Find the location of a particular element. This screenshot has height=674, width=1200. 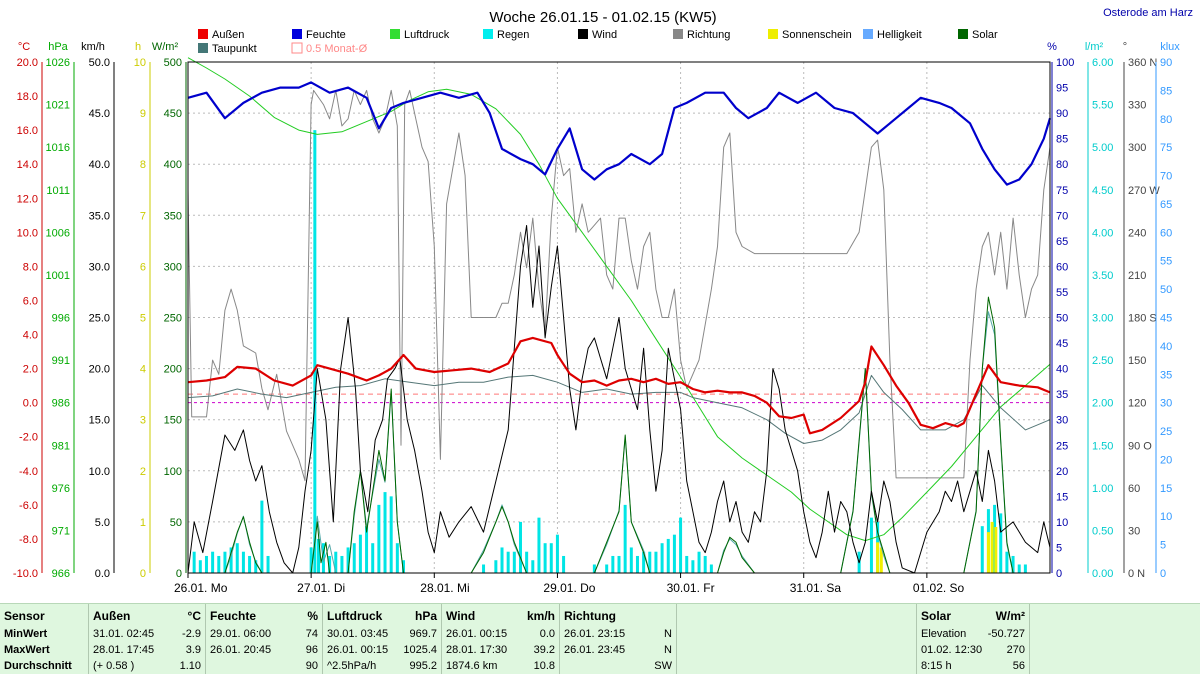

wind-max-time: 28.01. 17:30 is located at coordinates (477, 650).